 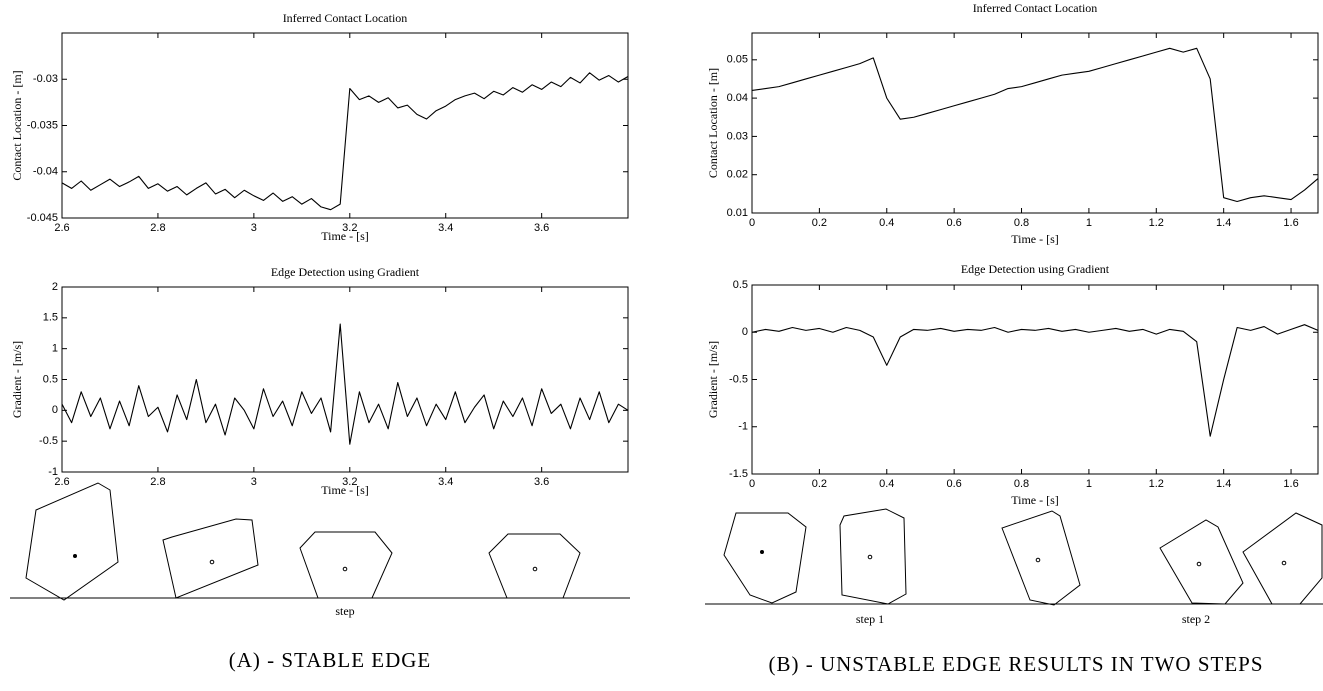 What do you see at coordinates (737, 175) in the screenshot?
I see `y-tick-label: 0.02` at bounding box center [737, 175].